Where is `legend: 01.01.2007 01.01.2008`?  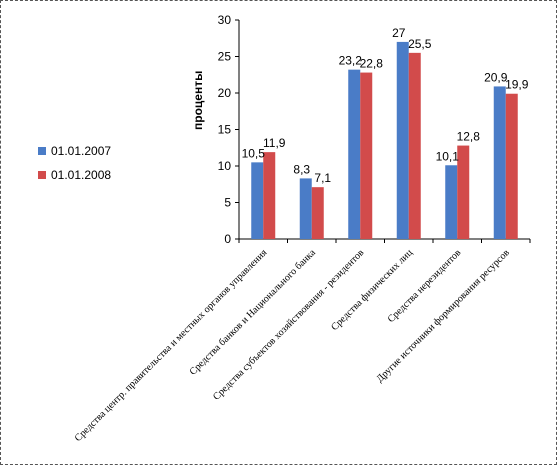
legend: 01.01.2007 01.01.2008 is located at coordinates (74, 163).